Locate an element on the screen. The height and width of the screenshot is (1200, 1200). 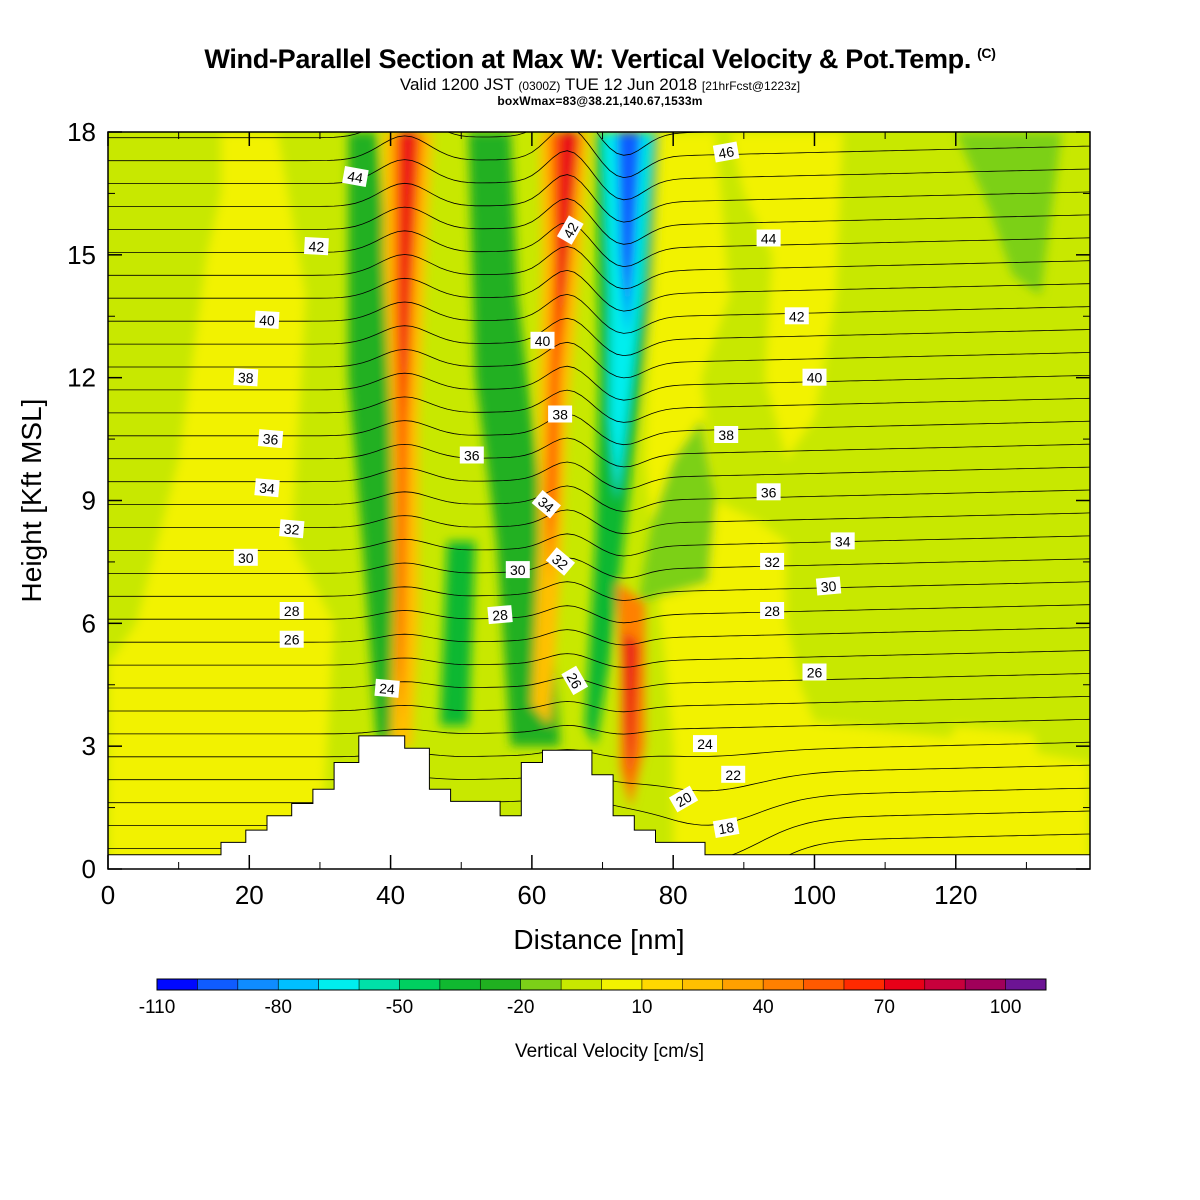
theta-label: 36 is located at coordinates (270, 439).